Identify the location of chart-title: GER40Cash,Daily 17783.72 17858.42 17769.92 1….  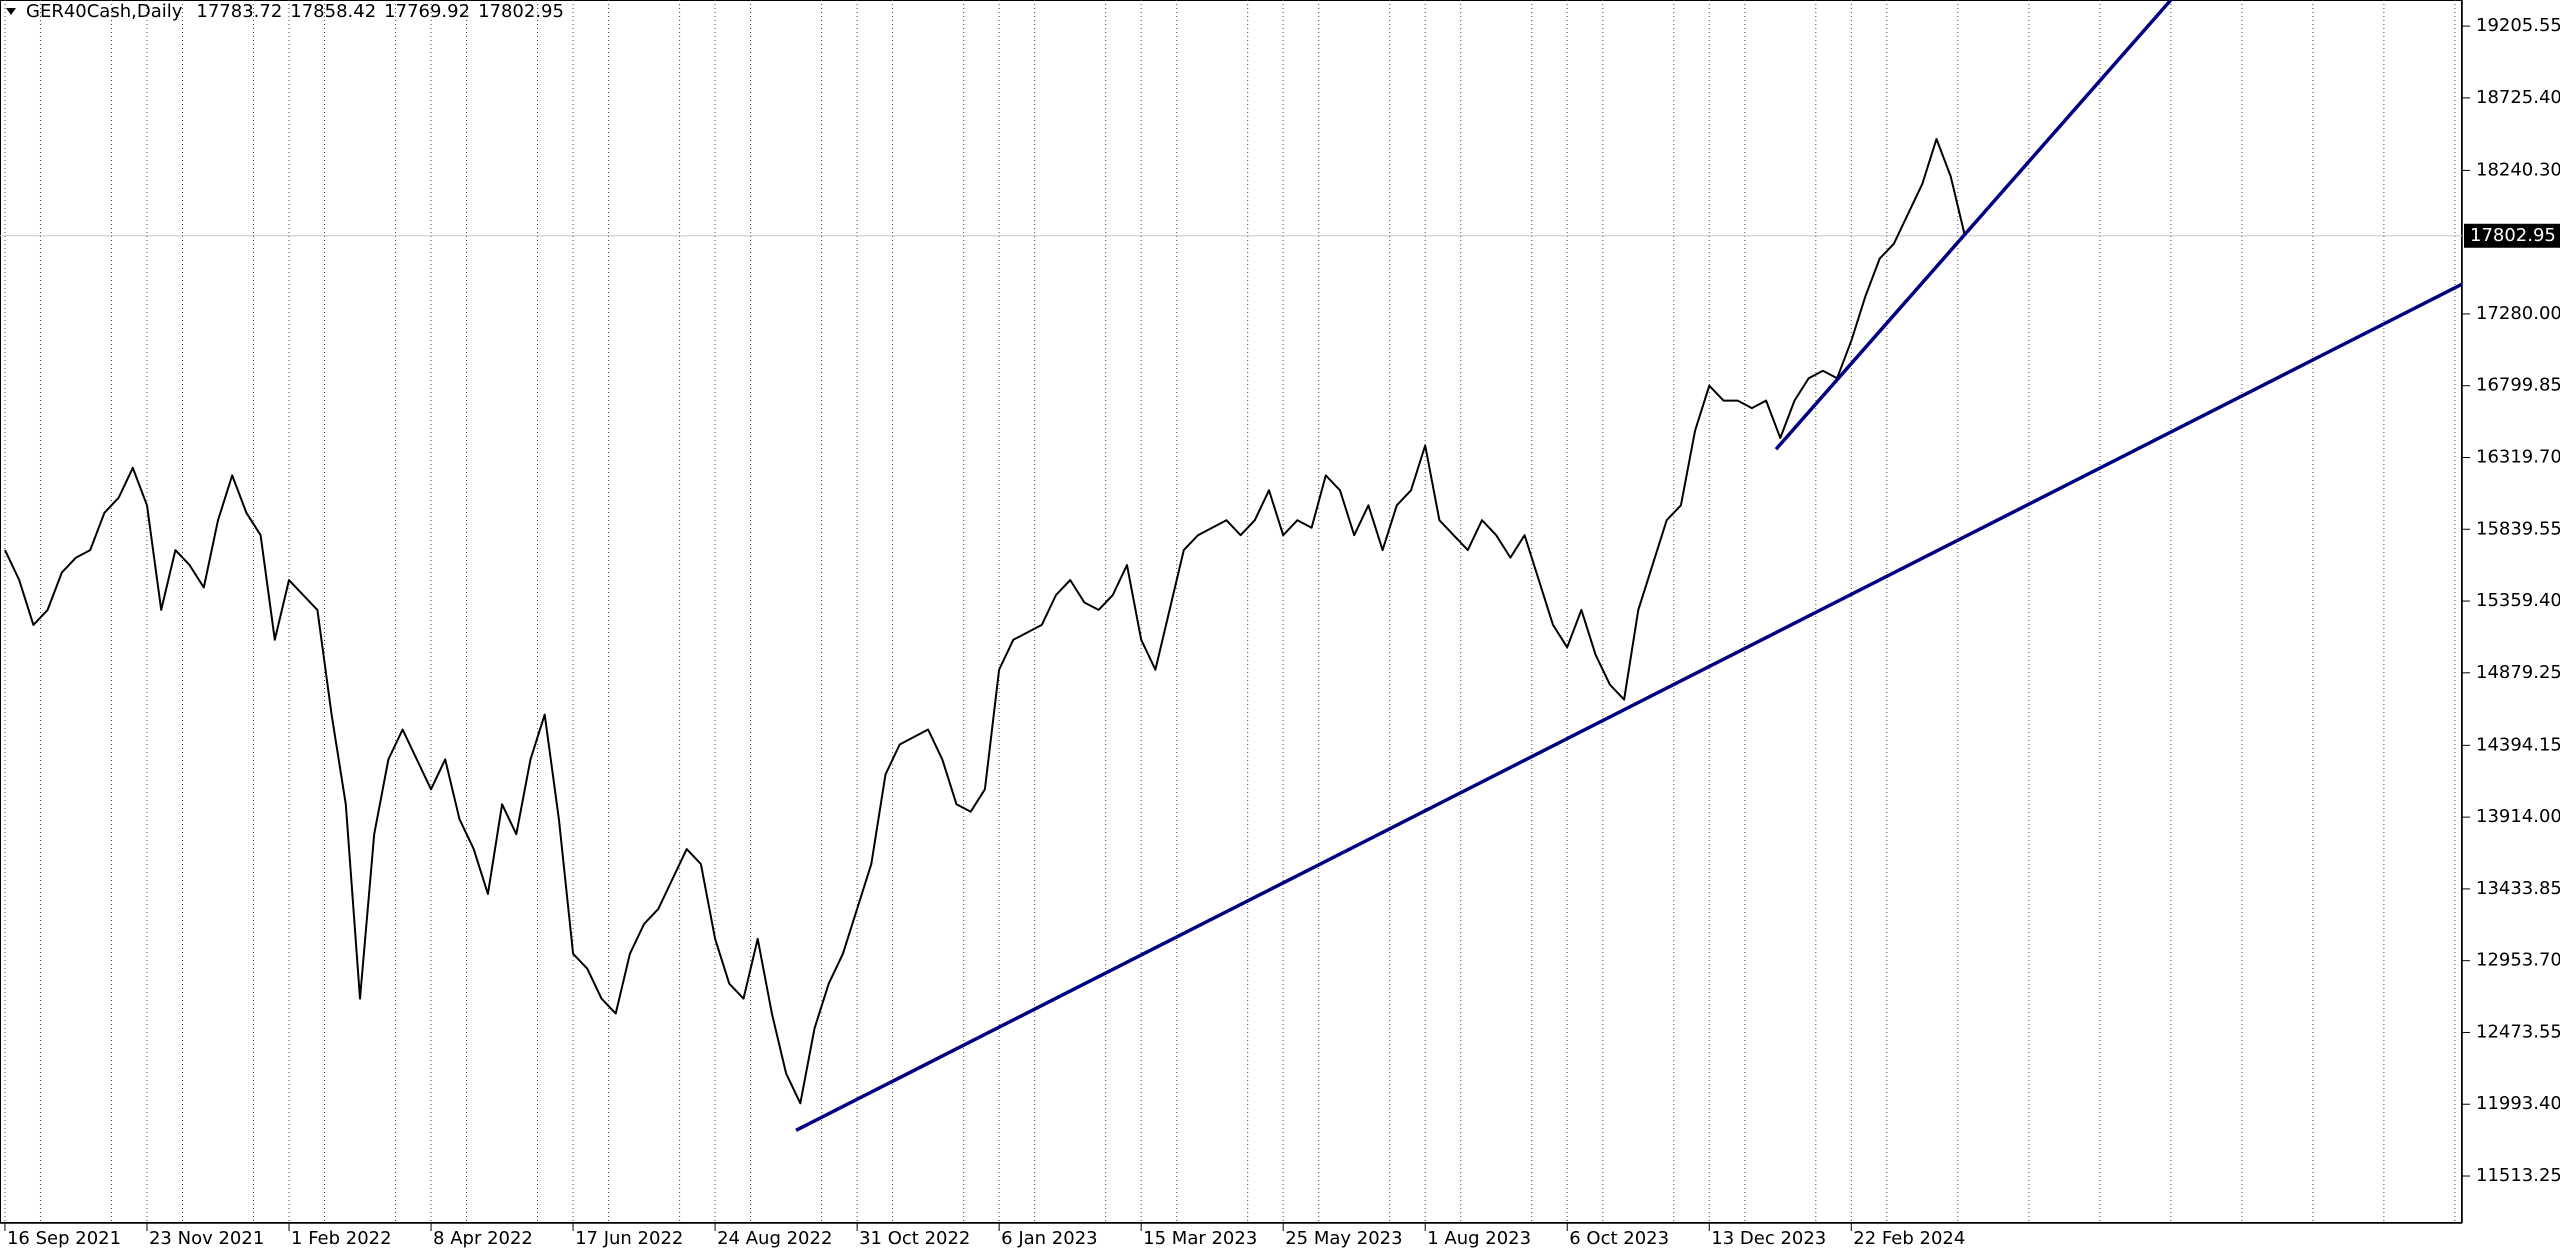
(295, 11).